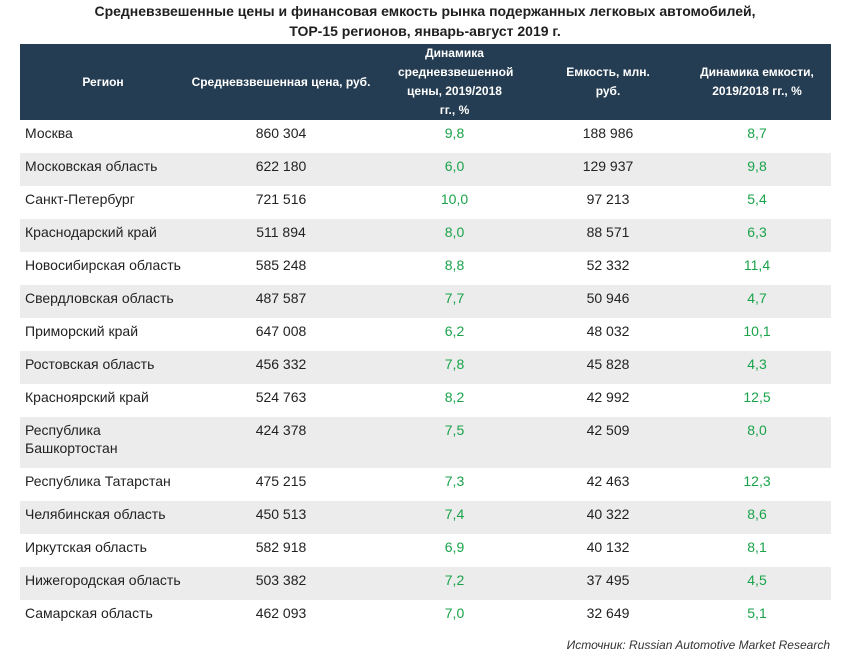 This screenshot has height=660, width=850. I want to click on capacity-dynamics-cell: 8,7, so click(757, 136).